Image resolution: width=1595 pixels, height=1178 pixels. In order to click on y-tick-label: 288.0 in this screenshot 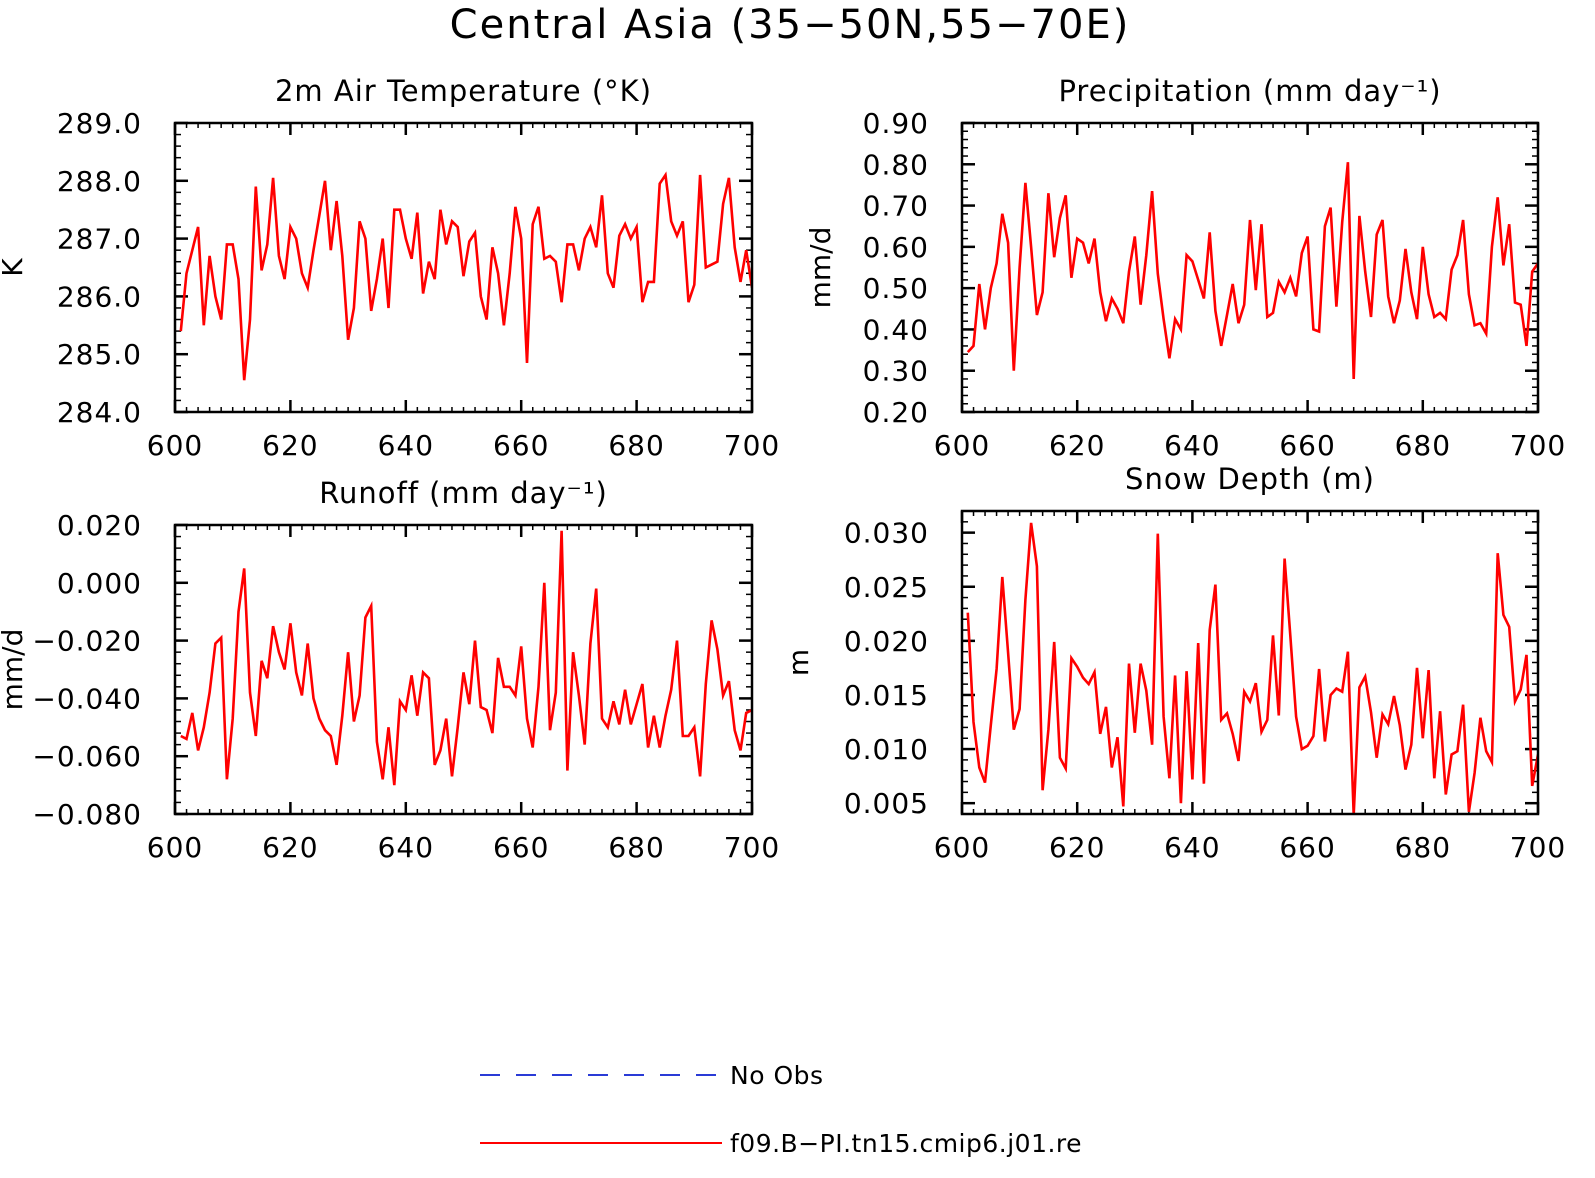, I will do `click(99, 181)`.